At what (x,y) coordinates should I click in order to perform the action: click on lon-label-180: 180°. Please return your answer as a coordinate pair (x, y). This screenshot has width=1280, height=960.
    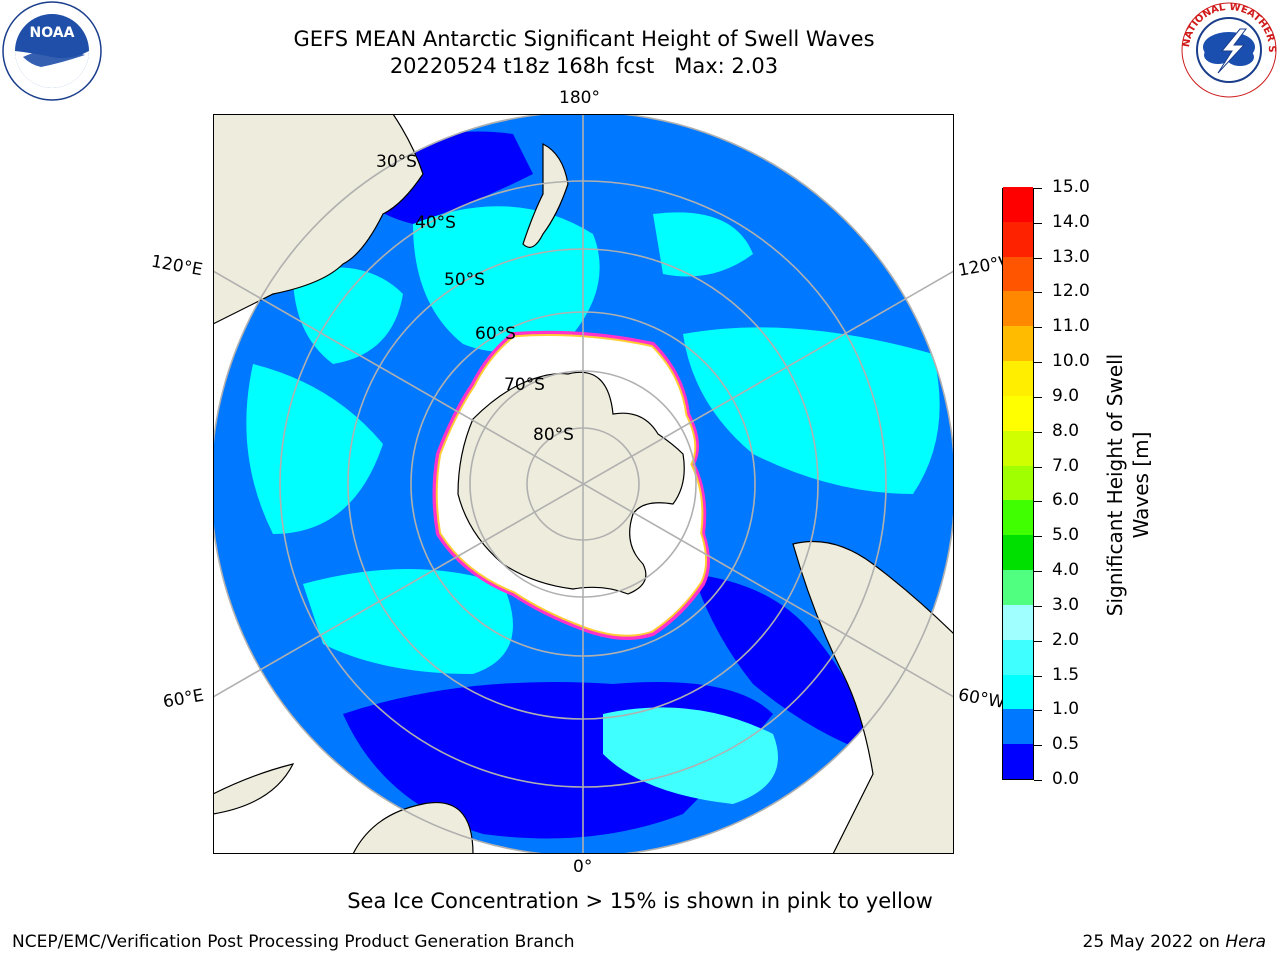
    Looking at the image, I should click on (579, 98).